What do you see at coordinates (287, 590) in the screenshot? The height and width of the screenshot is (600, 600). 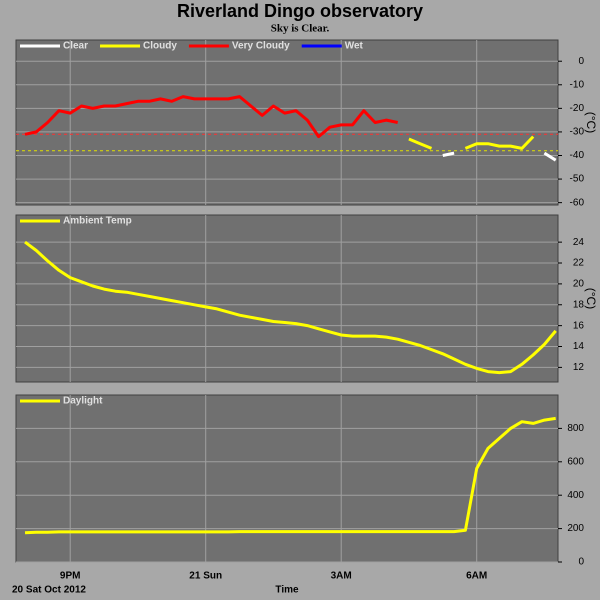 I see `x-axis-label: Time` at bounding box center [287, 590].